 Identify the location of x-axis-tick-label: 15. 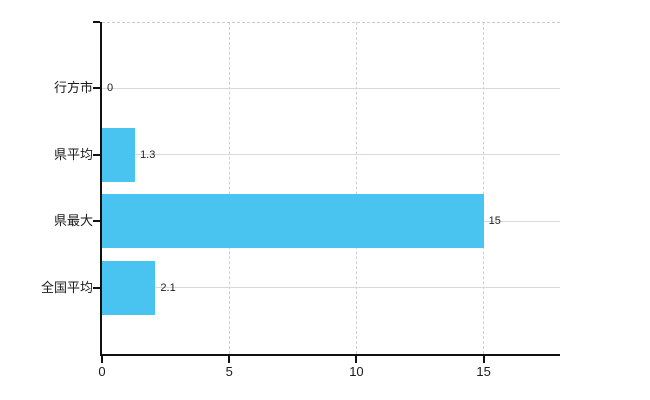
(483, 371).